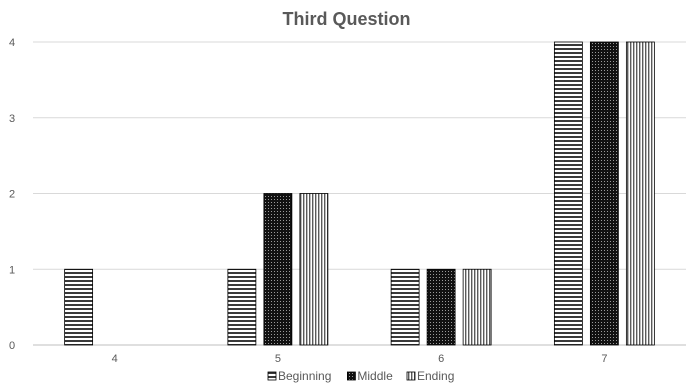 The width and height of the screenshot is (693, 389). What do you see at coordinates (12, 195) in the screenshot?
I see `y-tick-label: 2` at bounding box center [12, 195].